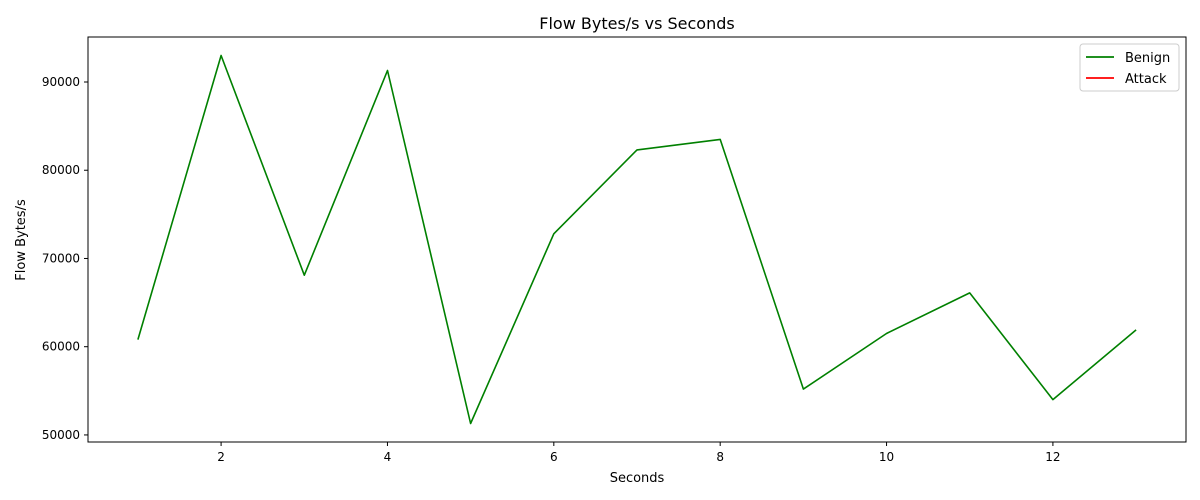  I want to click on x-tick-label: 4, so click(388, 457).